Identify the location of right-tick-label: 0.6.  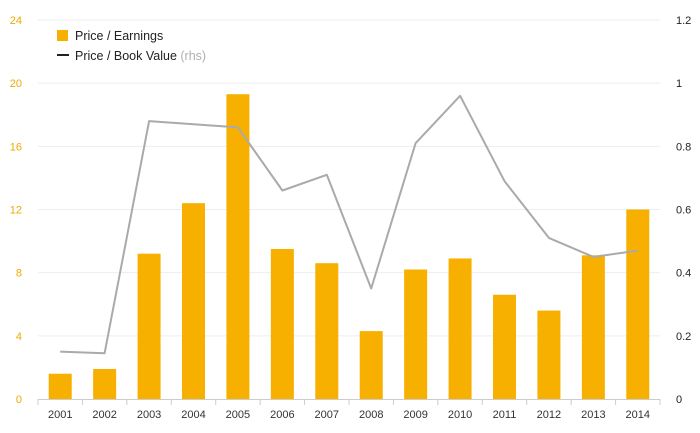
(683, 211).